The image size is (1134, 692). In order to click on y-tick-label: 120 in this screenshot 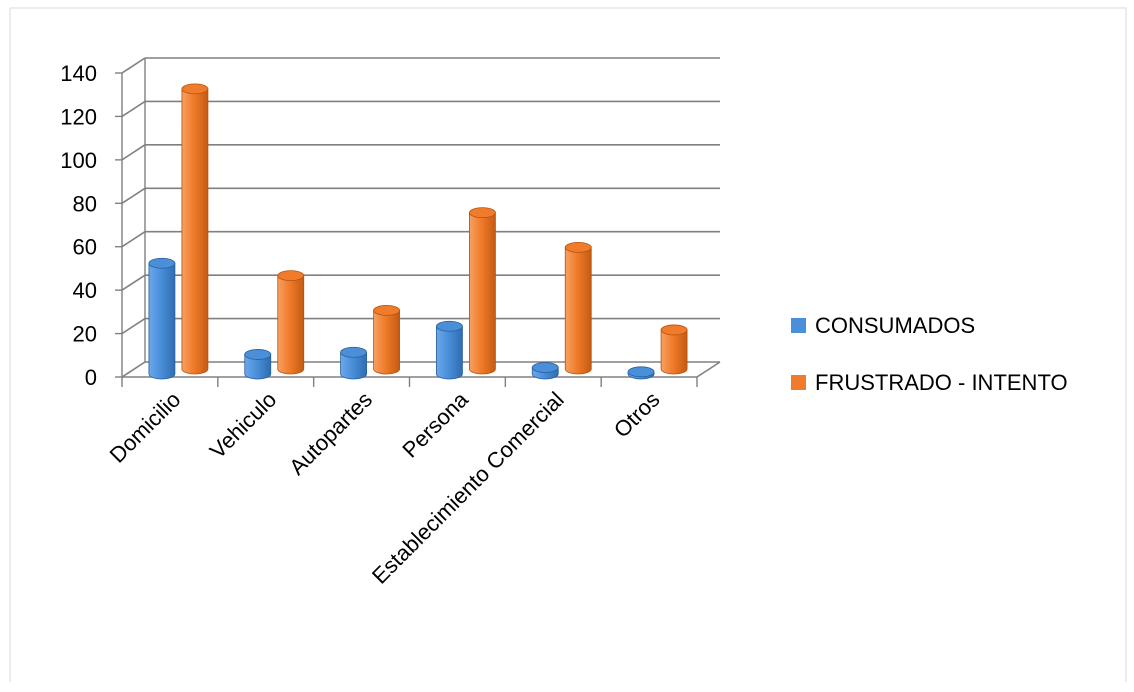, I will do `click(78, 116)`.